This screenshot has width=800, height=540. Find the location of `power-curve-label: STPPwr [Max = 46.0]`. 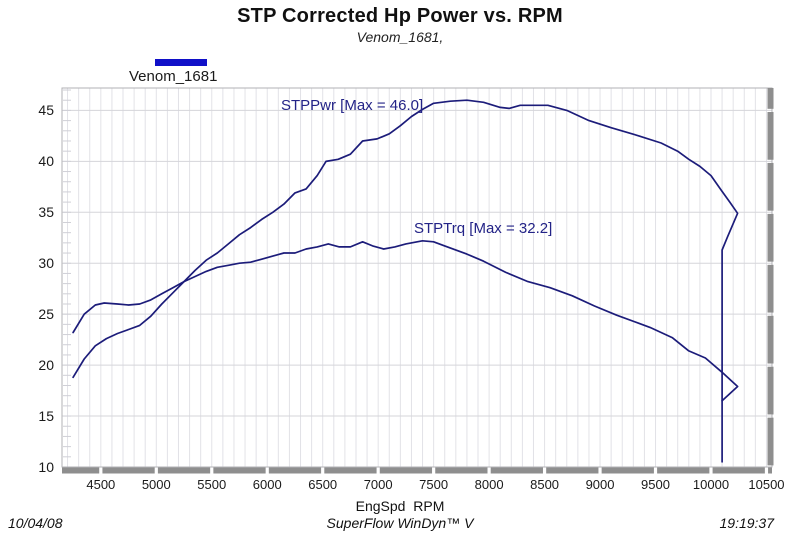

power-curve-label: STPPwr [Max = 46.0] is located at coordinates (352, 105).